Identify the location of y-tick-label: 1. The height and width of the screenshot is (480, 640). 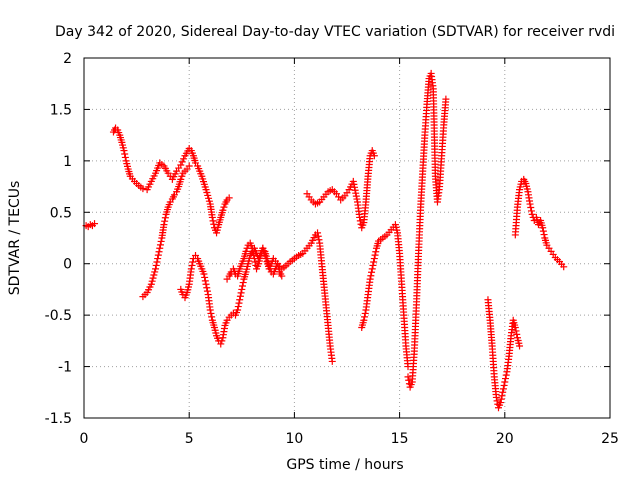
(67, 162).